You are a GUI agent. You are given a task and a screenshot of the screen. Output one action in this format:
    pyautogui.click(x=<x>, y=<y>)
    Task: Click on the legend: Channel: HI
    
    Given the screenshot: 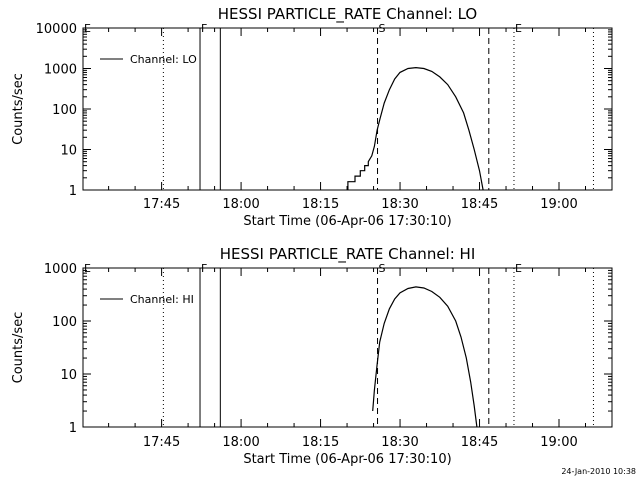 What is the action you would take?
    pyautogui.click(x=147, y=299)
    